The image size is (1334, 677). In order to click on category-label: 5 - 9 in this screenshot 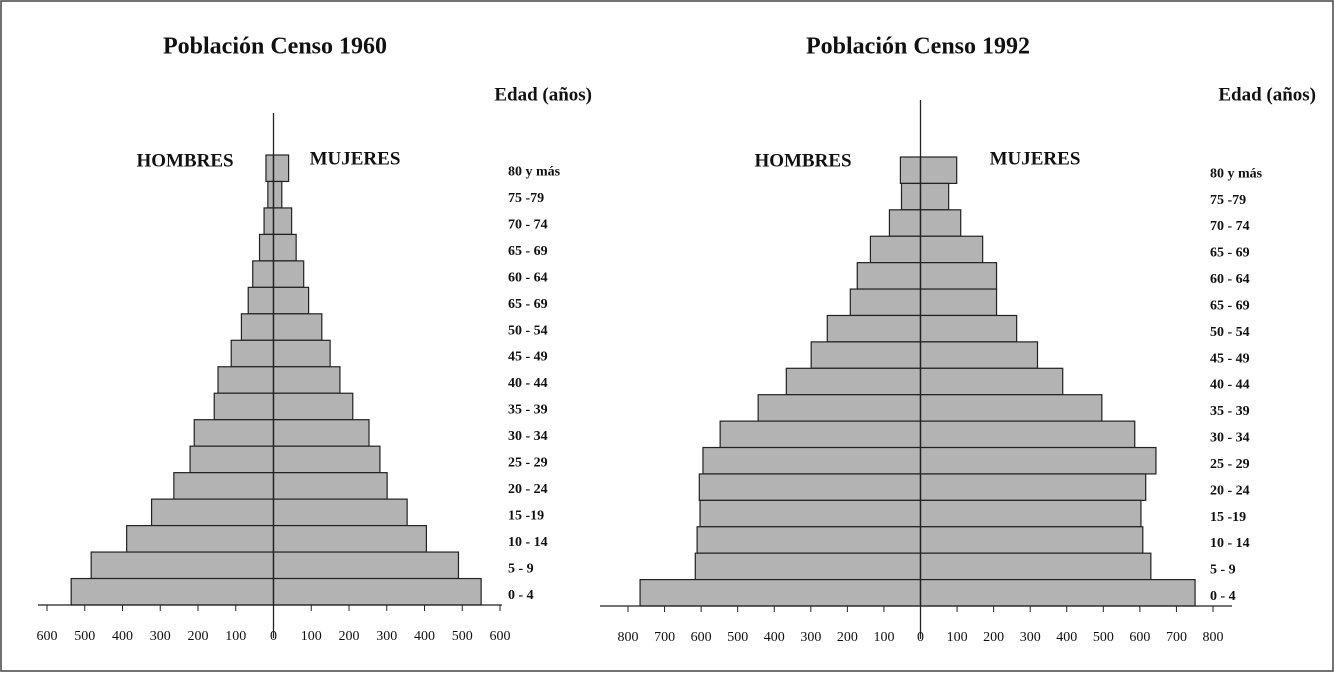, I will do `click(1223, 570)`.